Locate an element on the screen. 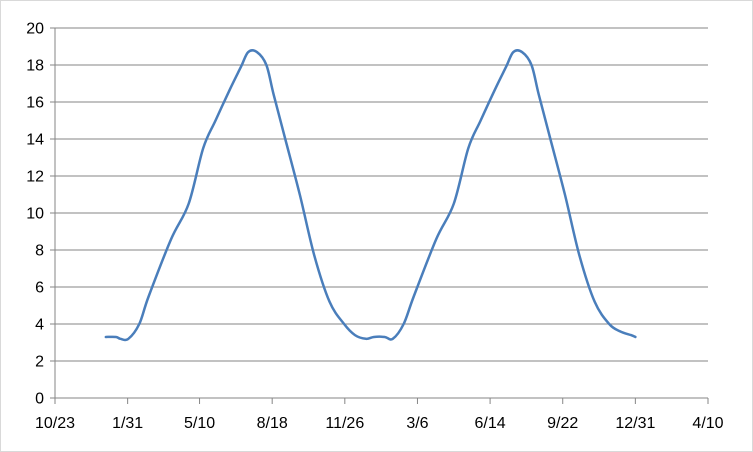 The height and width of the screenshot is (452, 753). x-tick-label: 8/18 is located at coordinates (272, 423).